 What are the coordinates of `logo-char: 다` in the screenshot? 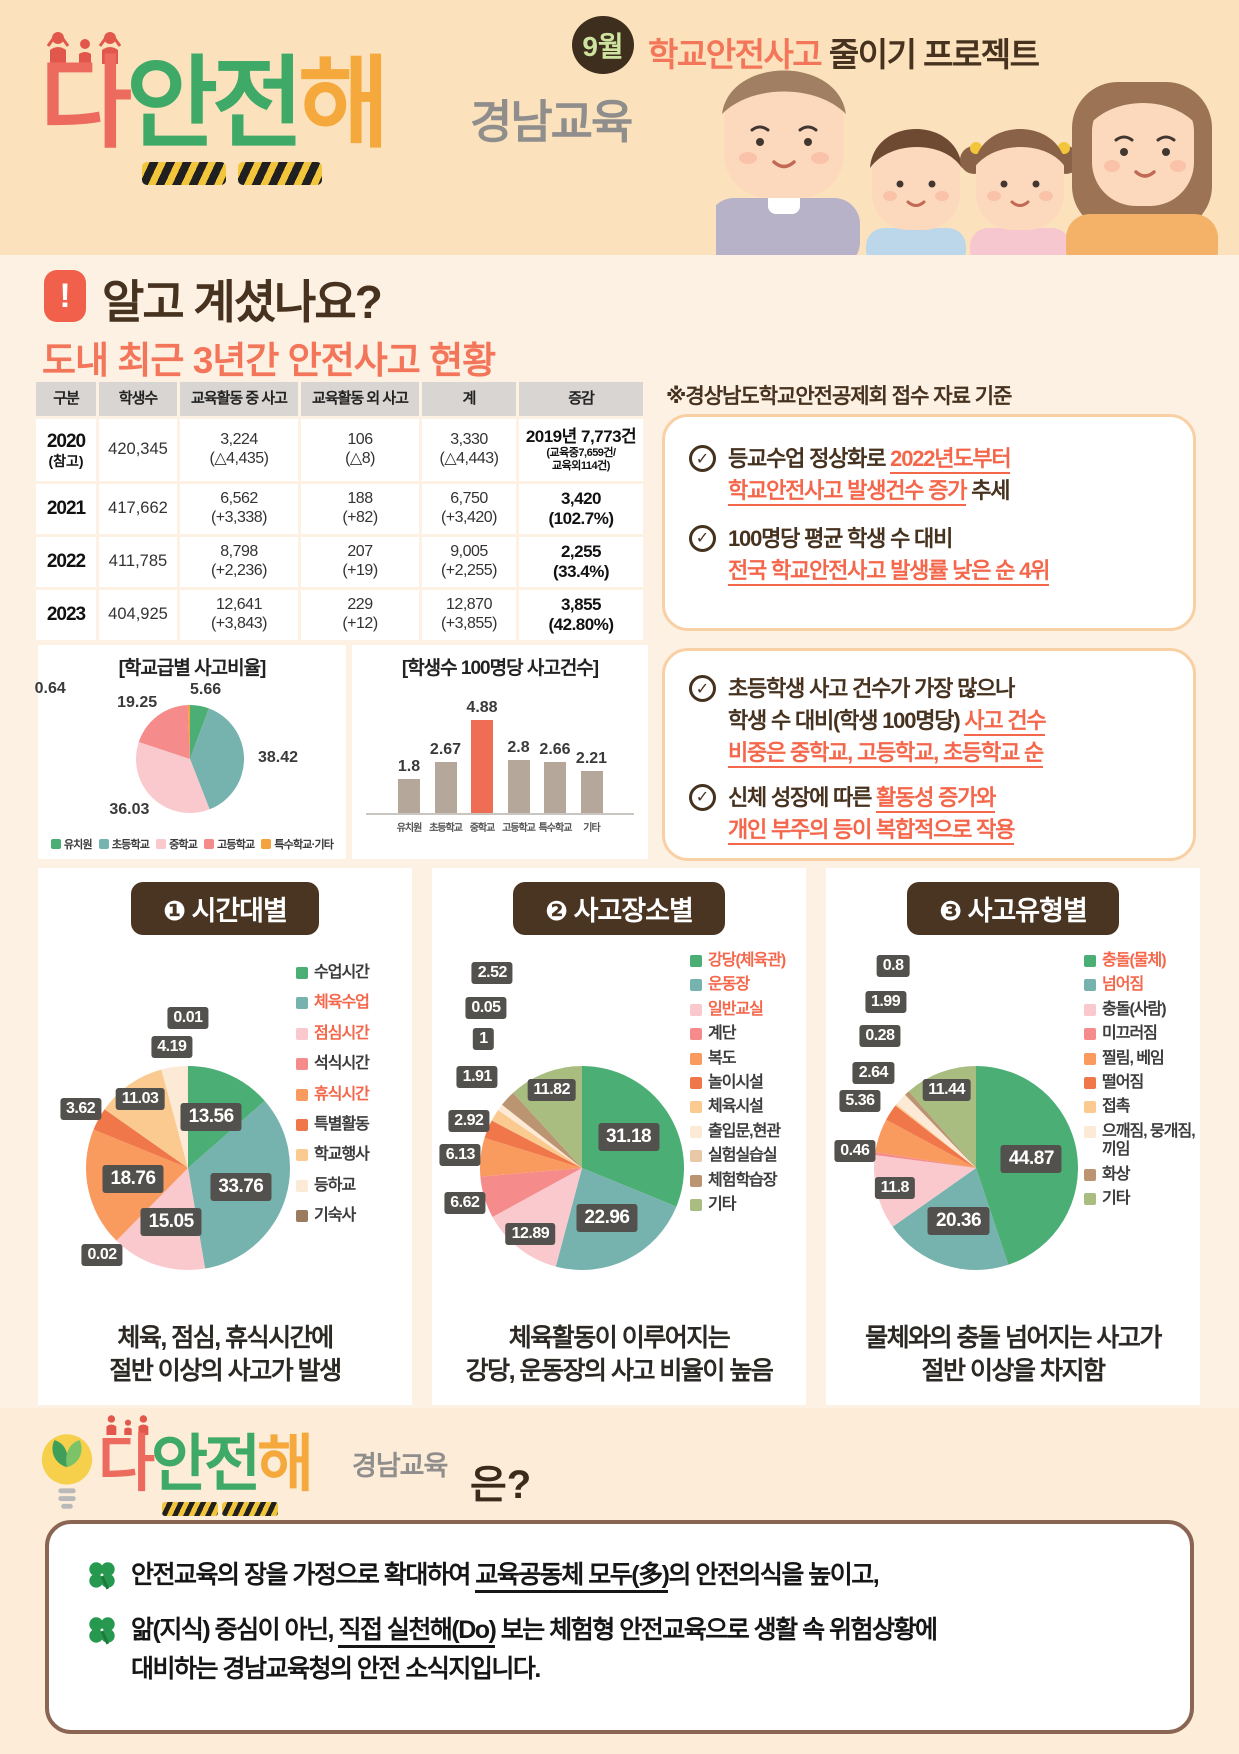 It's located at (126, 1464).